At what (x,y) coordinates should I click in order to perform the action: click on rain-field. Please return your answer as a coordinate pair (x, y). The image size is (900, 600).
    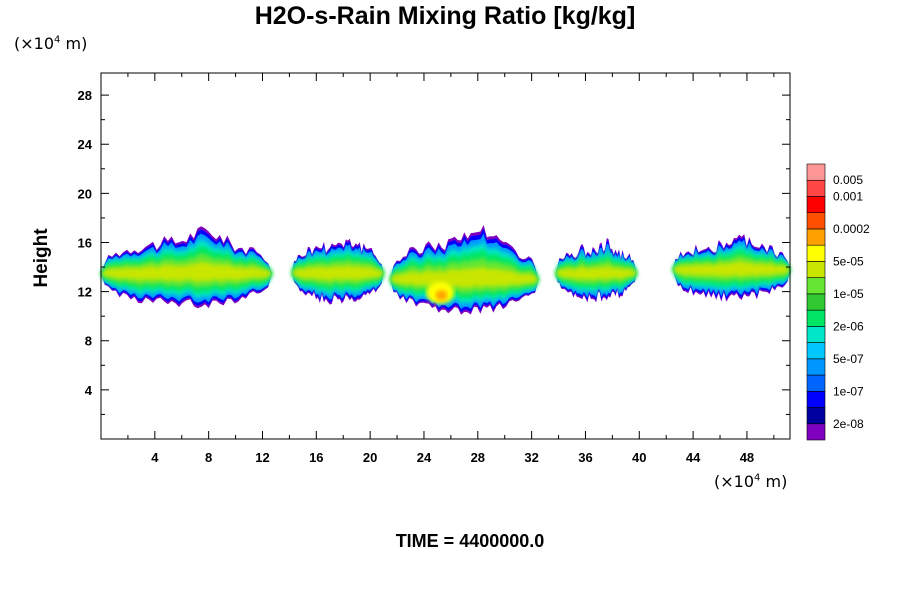
    Looking at the image, I should click on (445, 270).